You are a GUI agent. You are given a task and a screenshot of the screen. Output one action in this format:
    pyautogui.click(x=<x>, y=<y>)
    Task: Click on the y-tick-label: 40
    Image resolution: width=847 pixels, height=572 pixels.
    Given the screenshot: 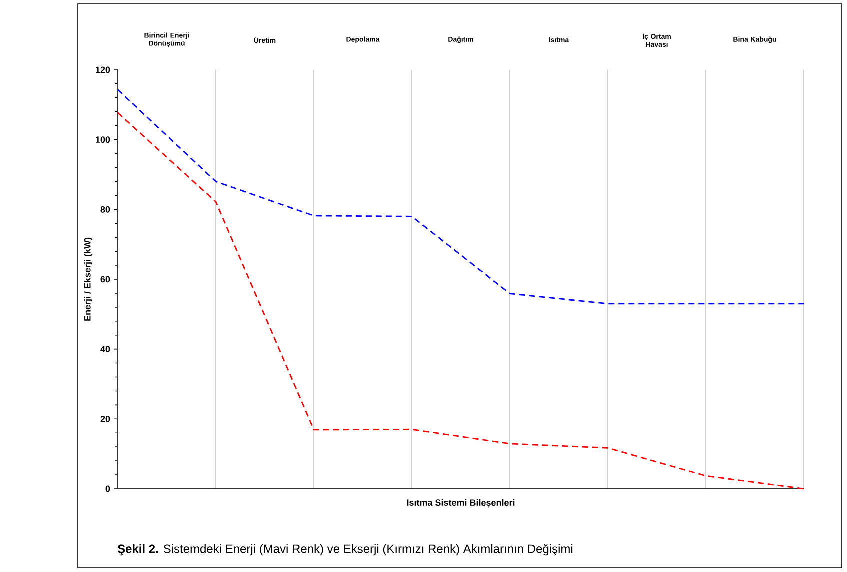 What is the action you would take?
    pyautogui.click(x=105, y=349)
    